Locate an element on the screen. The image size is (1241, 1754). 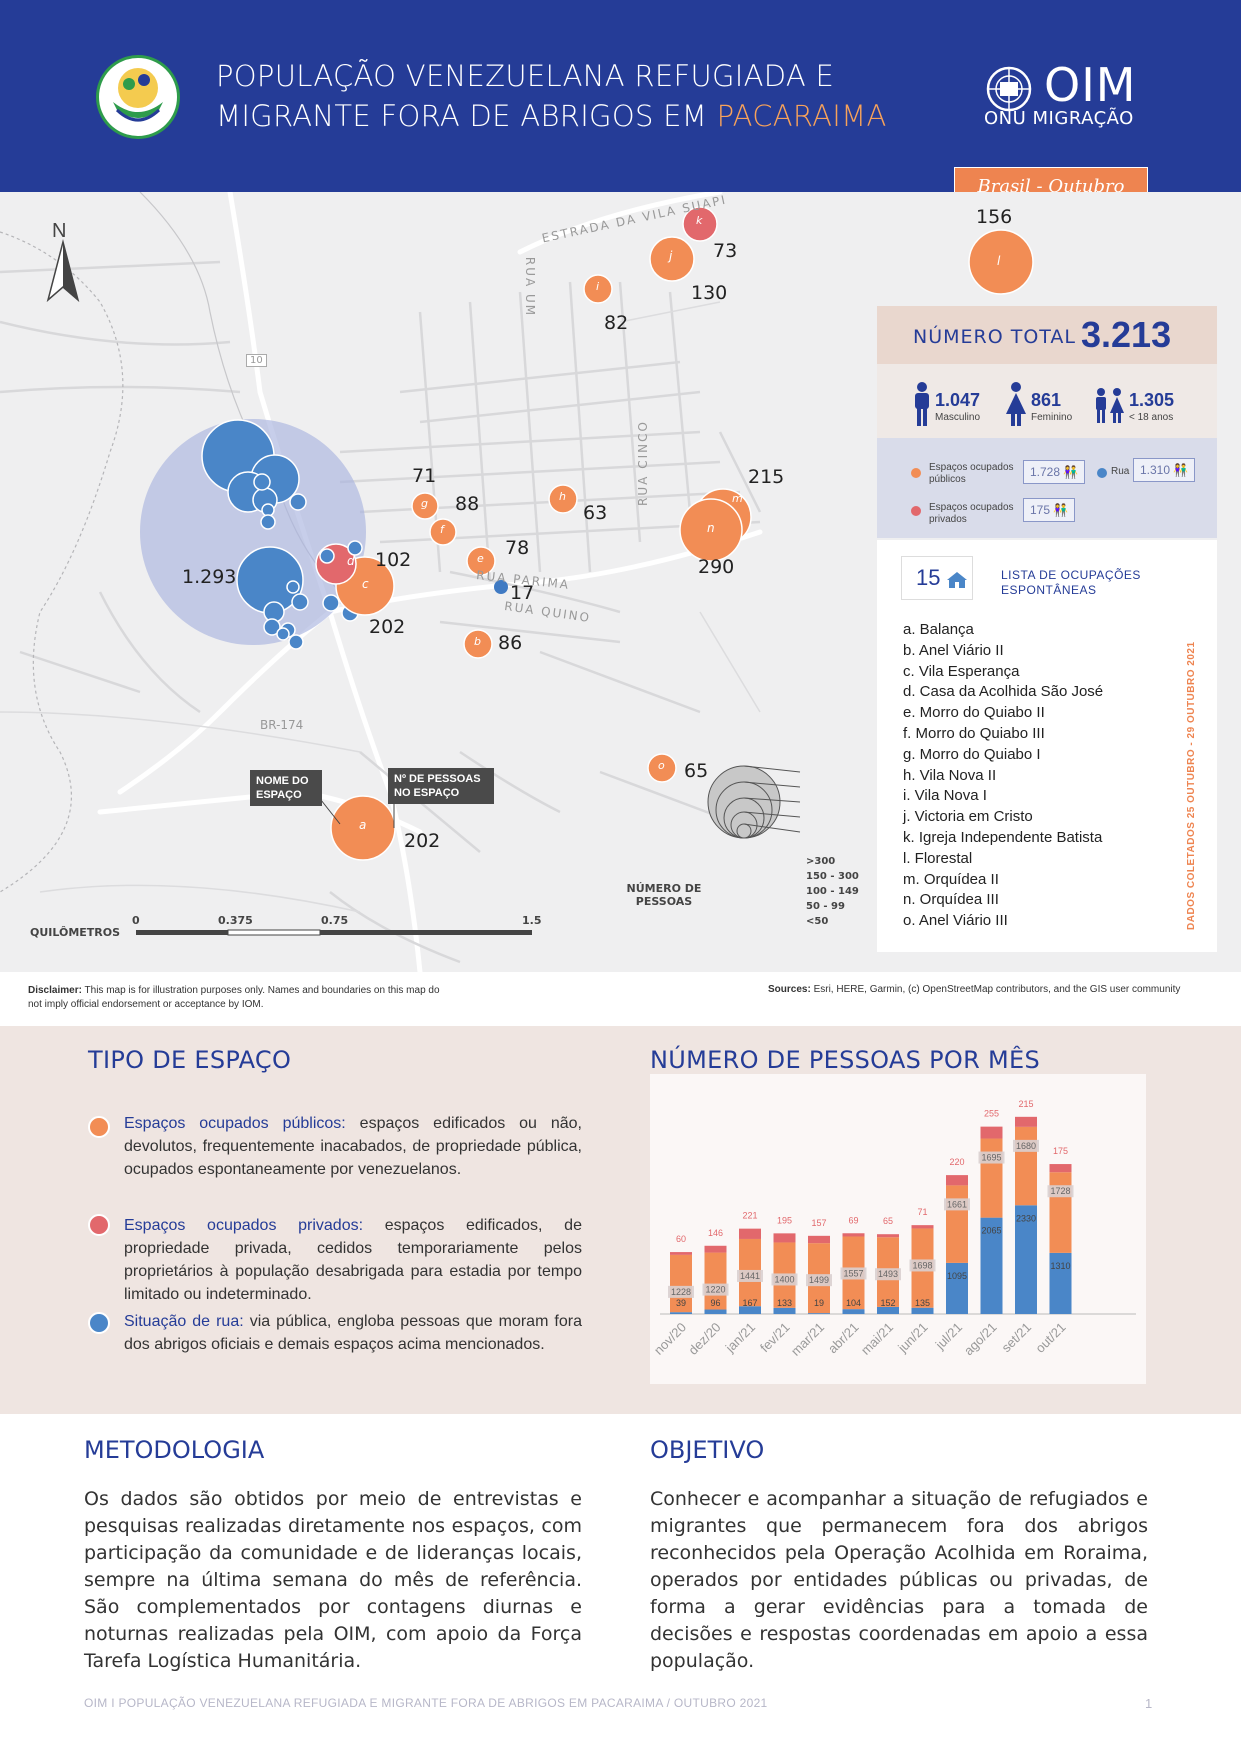
disclaimer-label: Disclaimer: is located at coordinates (55, 990).